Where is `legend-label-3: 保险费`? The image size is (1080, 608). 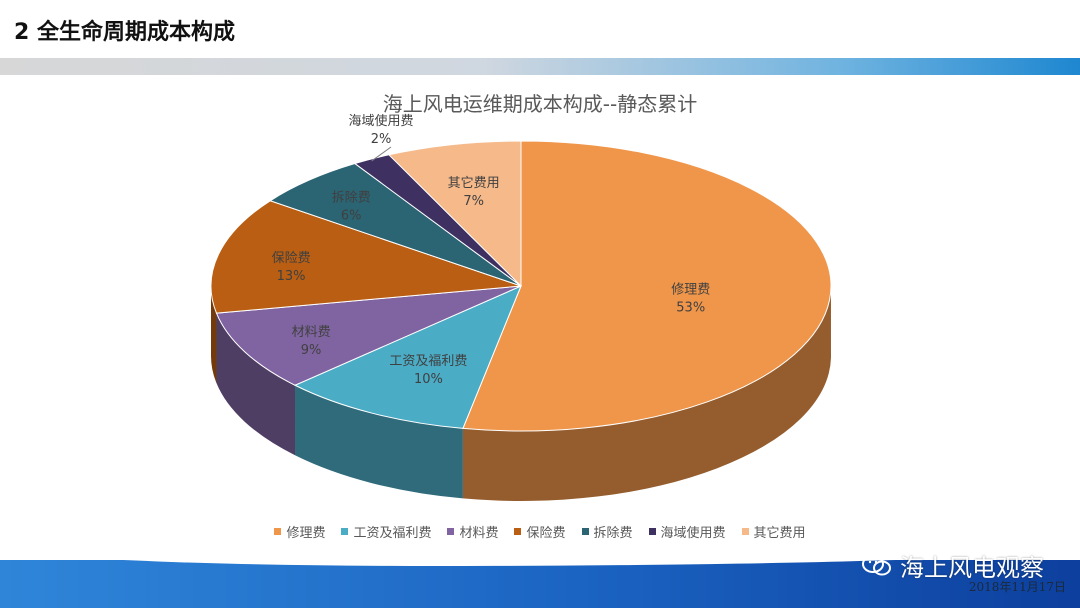 legend-label-3: 保险费 is located at coordinates (546, 533).